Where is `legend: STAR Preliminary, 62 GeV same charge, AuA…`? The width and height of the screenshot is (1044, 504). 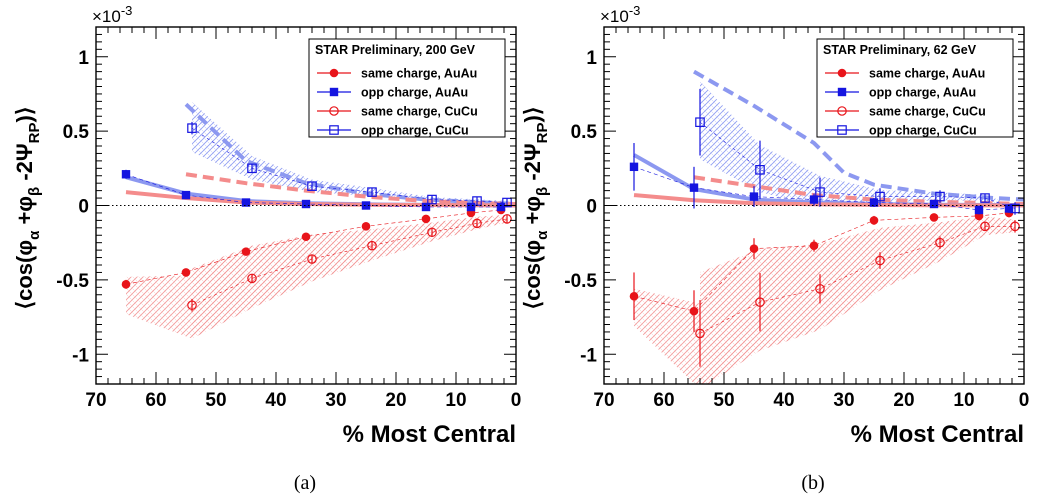 legend: STAR Preliminary, 62 GeV same charge, AuA… is located at coordinates (915, 88).